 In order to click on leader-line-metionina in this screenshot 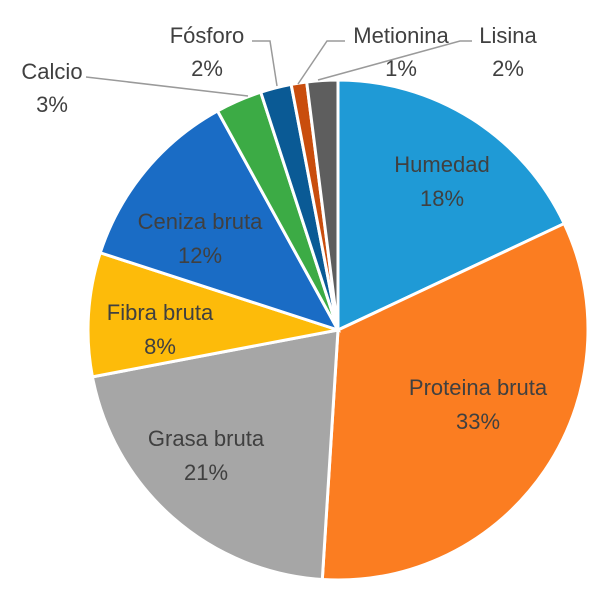, I will do `click(321, 62)`.